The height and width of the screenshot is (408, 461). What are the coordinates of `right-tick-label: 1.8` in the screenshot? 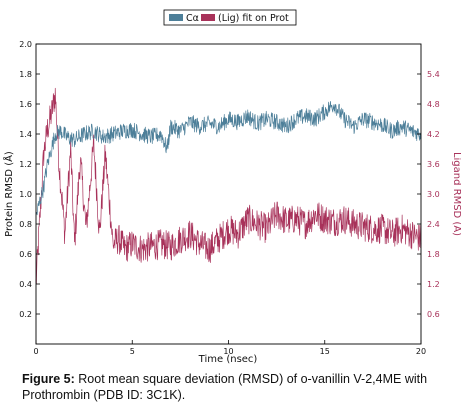 It's located at (433, 254).